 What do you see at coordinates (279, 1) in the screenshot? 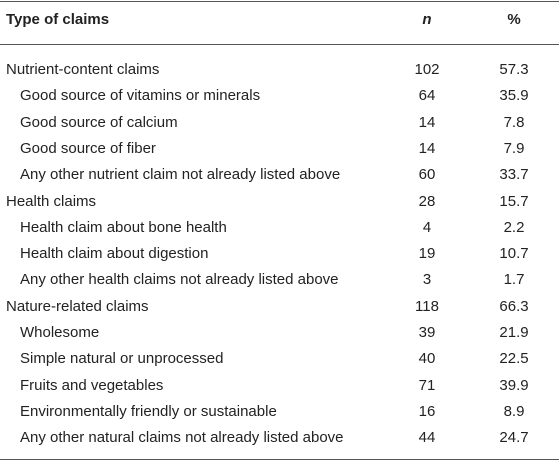
I see `top-rule` at bounding box center [279, 1].